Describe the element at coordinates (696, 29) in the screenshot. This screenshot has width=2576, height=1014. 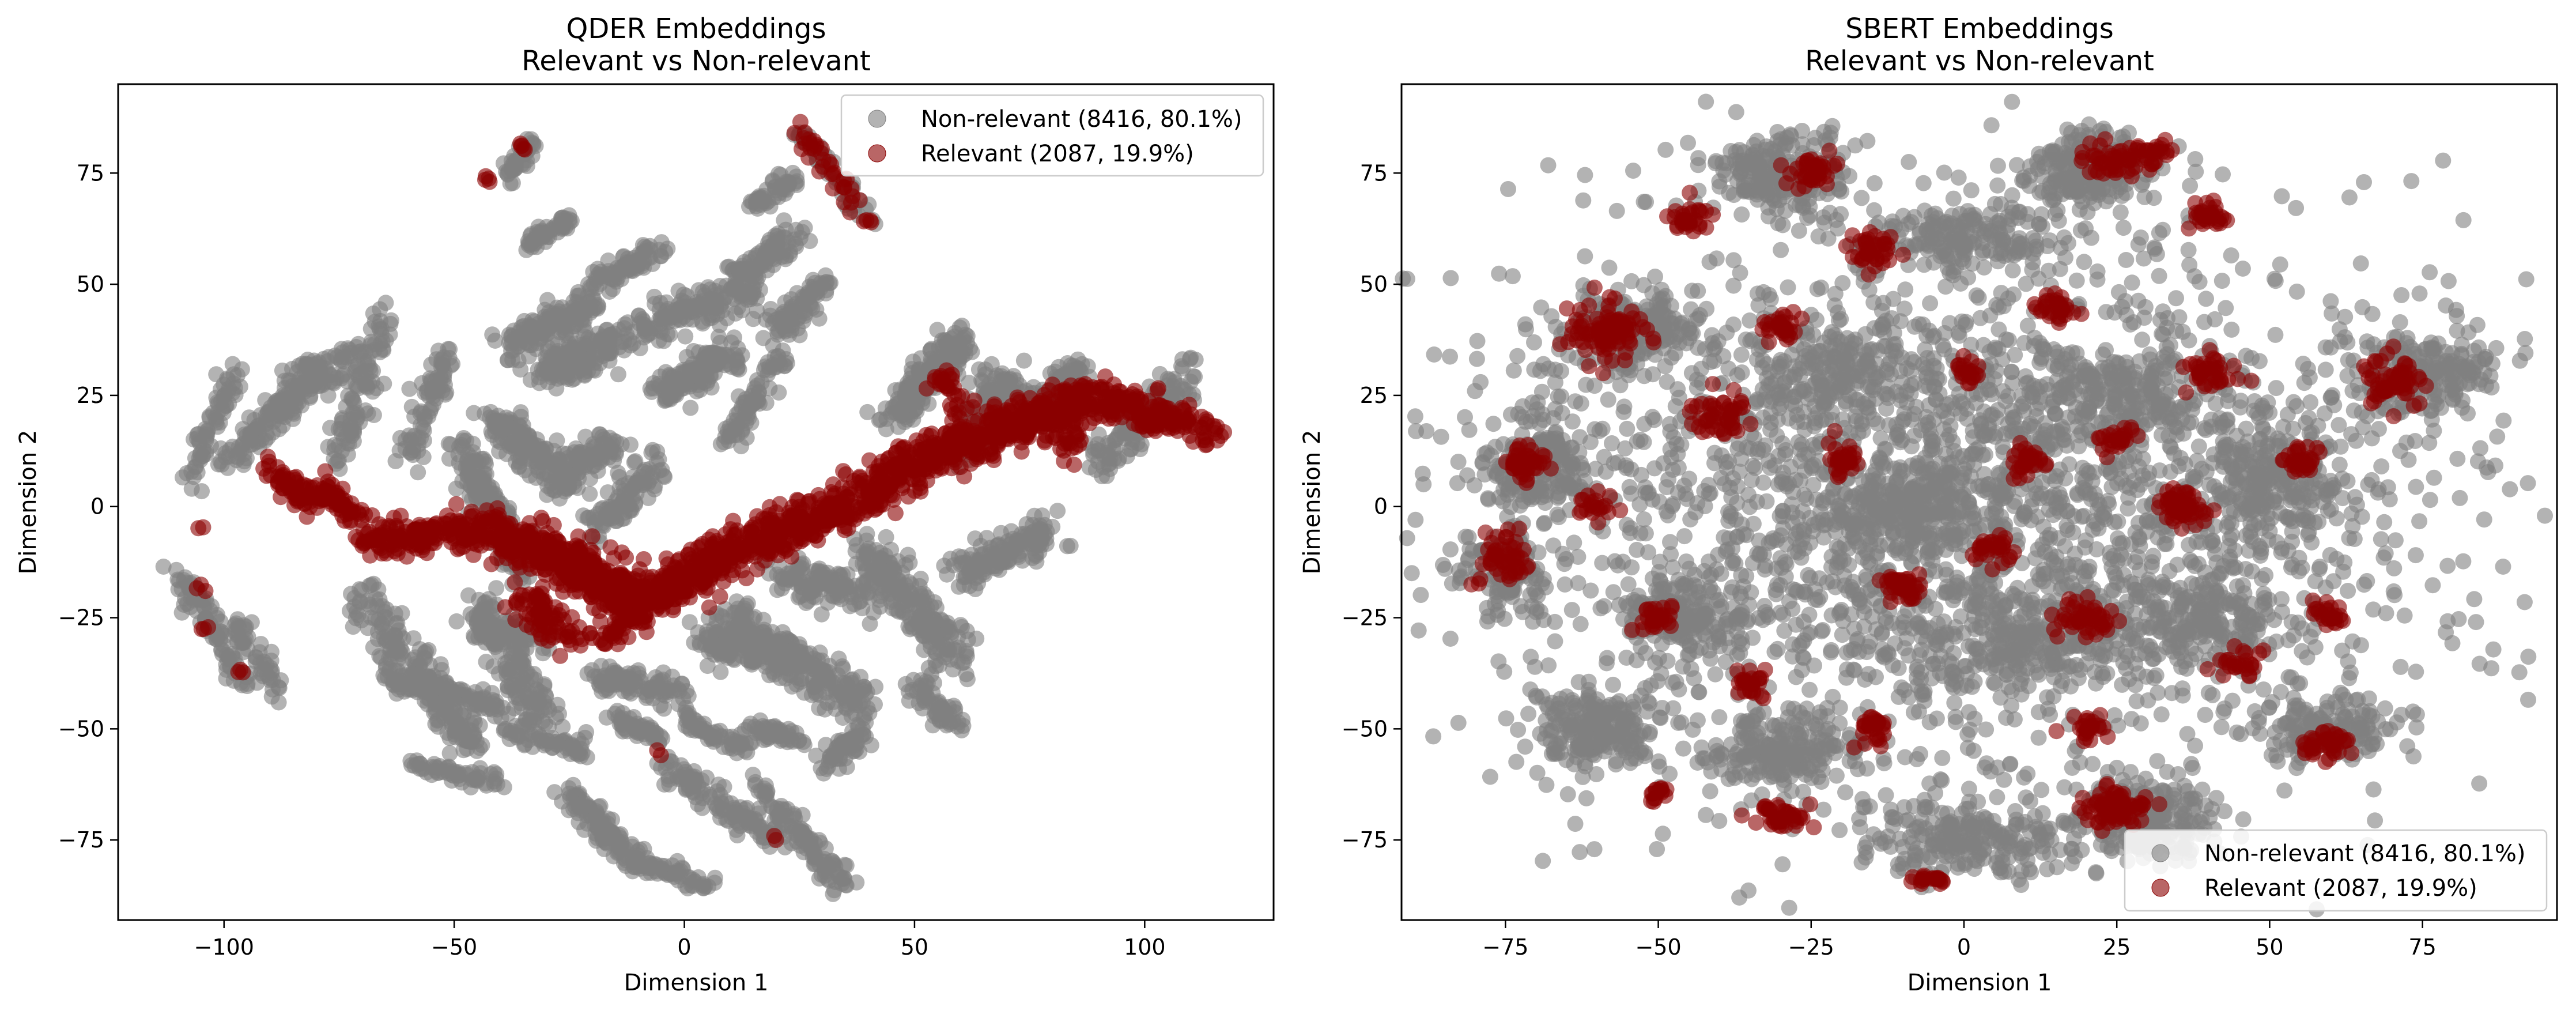
I see `qder-title-line-1: QDER Embeddings` at that location.